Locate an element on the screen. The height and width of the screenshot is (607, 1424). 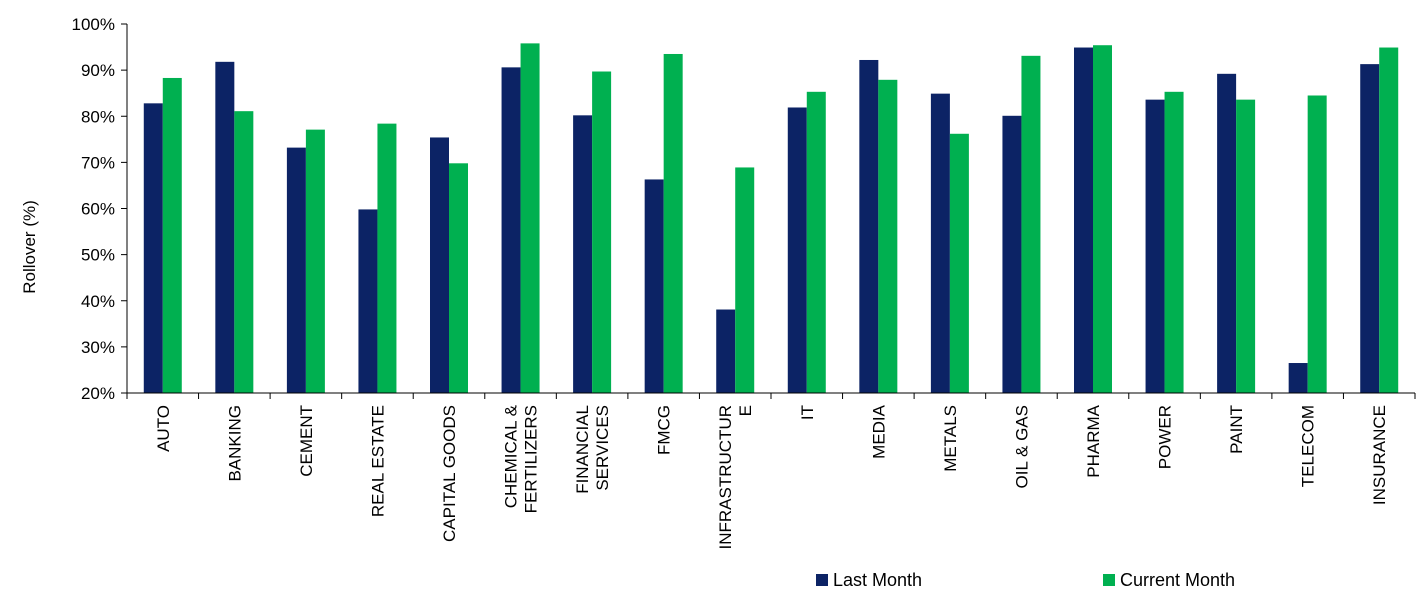
x-tick-label-line: CEMENT is located at coordinates (306, 441).